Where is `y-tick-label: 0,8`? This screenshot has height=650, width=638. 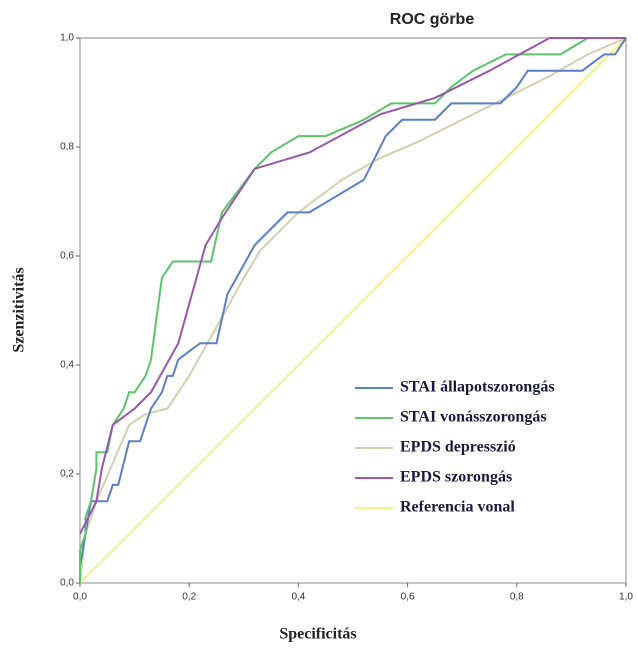 y-tick-label: 0,8 is located at coordinates (67, 147).